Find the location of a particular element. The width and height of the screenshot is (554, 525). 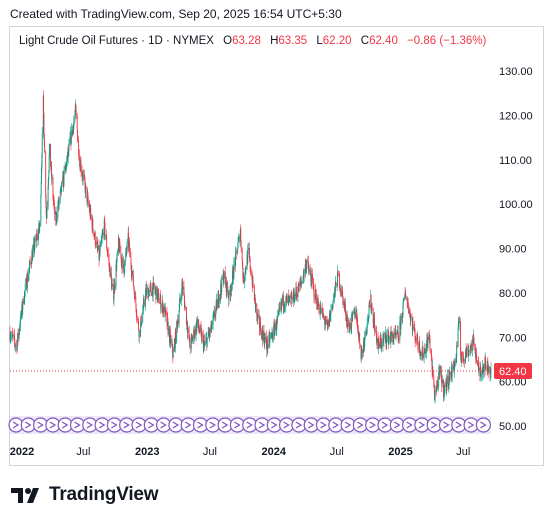

legend-close-key: C is located at coordinates (365, 41).